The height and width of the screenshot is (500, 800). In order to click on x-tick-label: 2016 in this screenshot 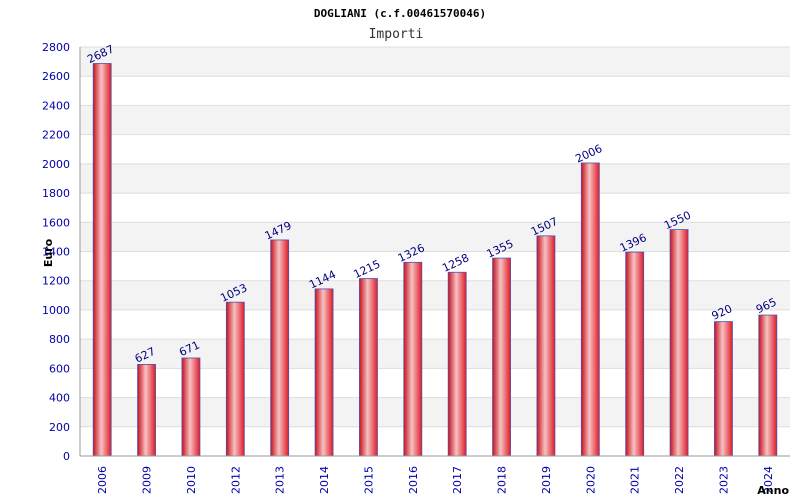, I will do `click(413, 480)`.